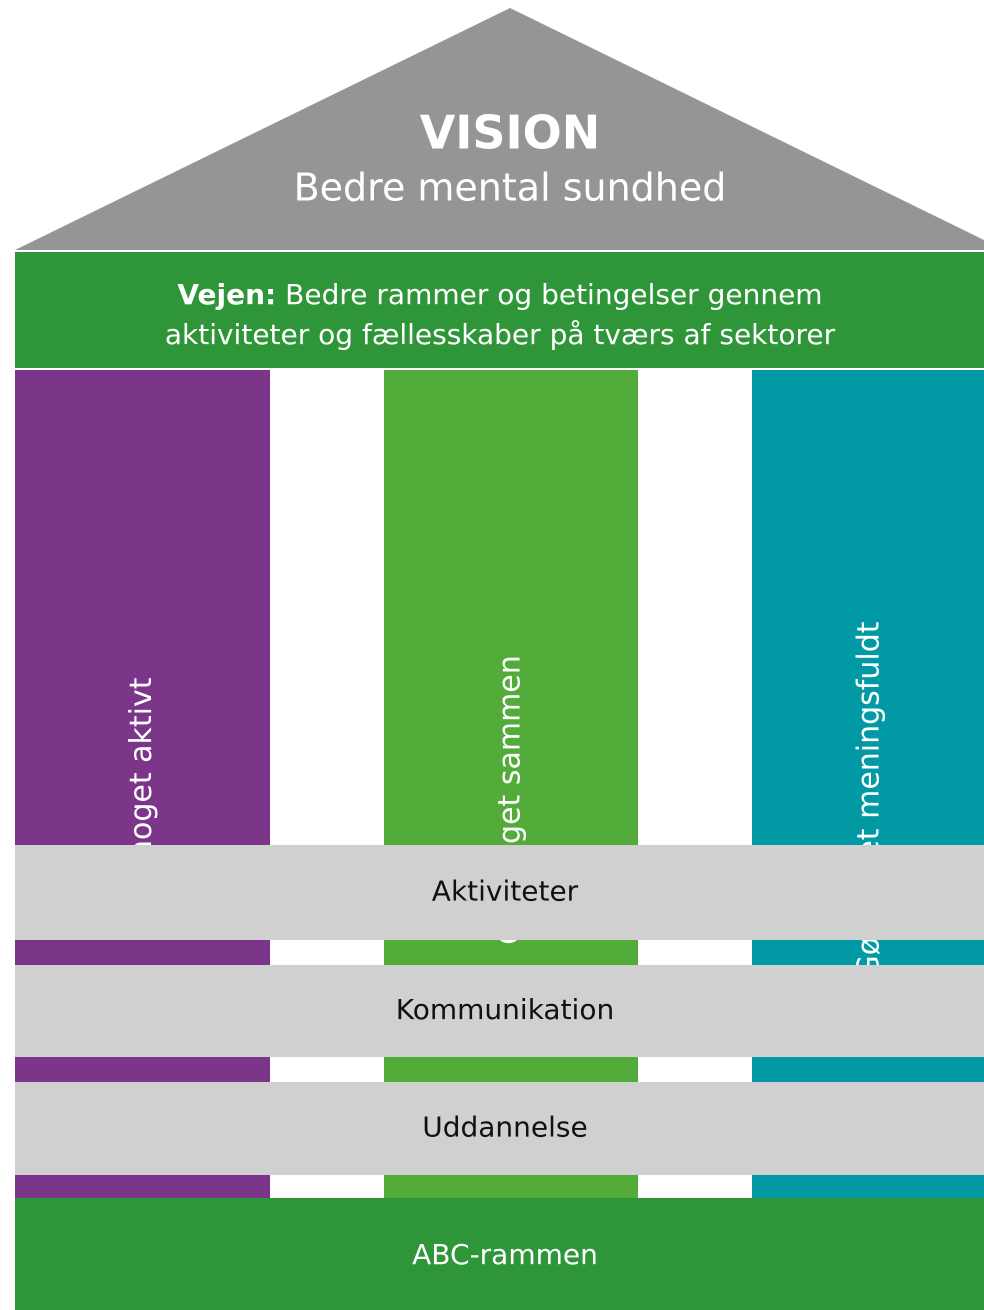  I want to click on road-label: Vejen:, so click(226, 294).